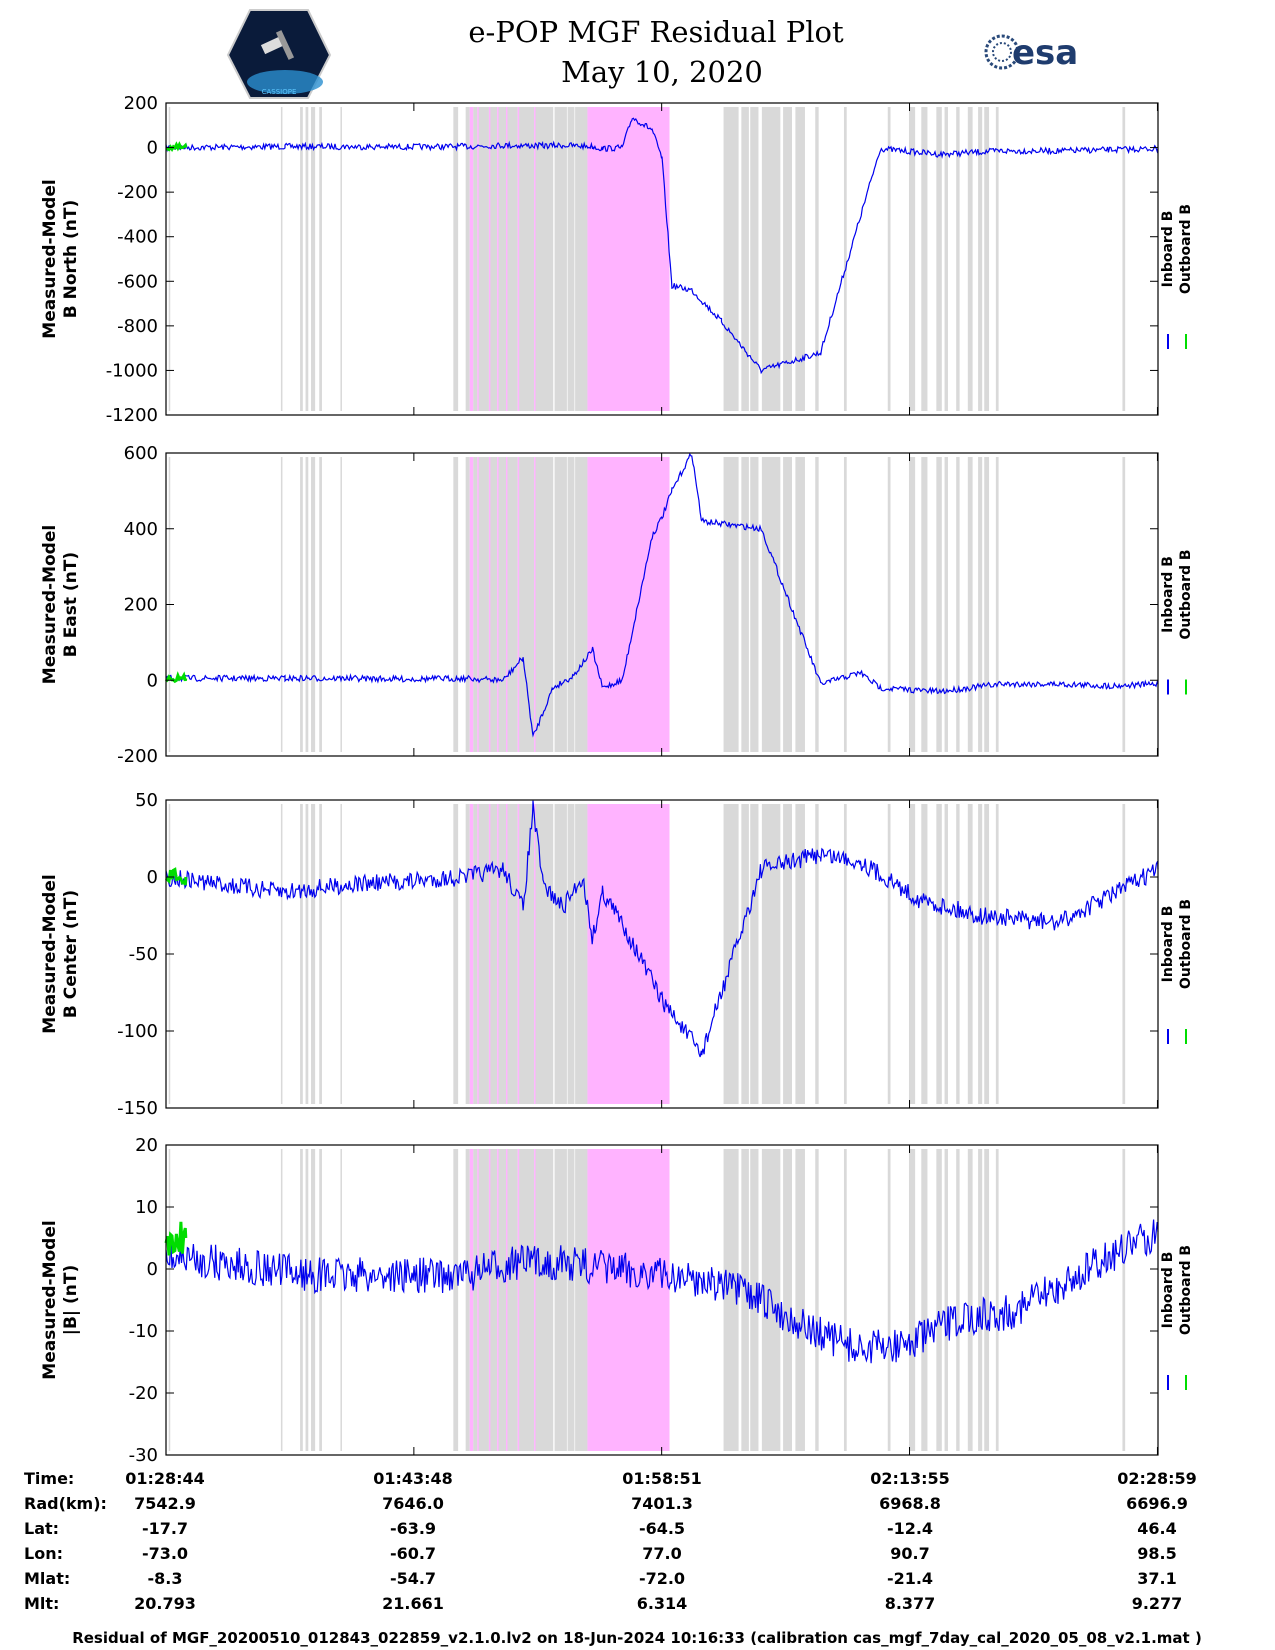 This screenshot has width=1275, height=1650. What do you see at coordinates (71, 954) in the screenshot?
I see `y-axis-label-line2: B Center (nT)` at bounding box center [71, 954].